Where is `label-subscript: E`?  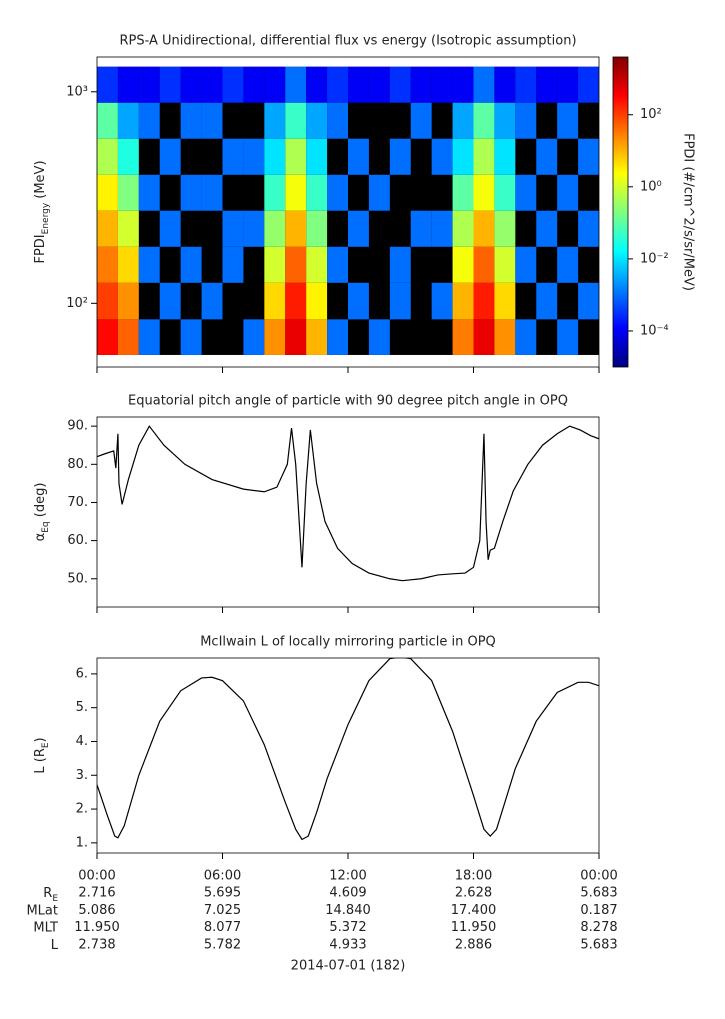 label-subscript: E is located at coordinates (46, 745).